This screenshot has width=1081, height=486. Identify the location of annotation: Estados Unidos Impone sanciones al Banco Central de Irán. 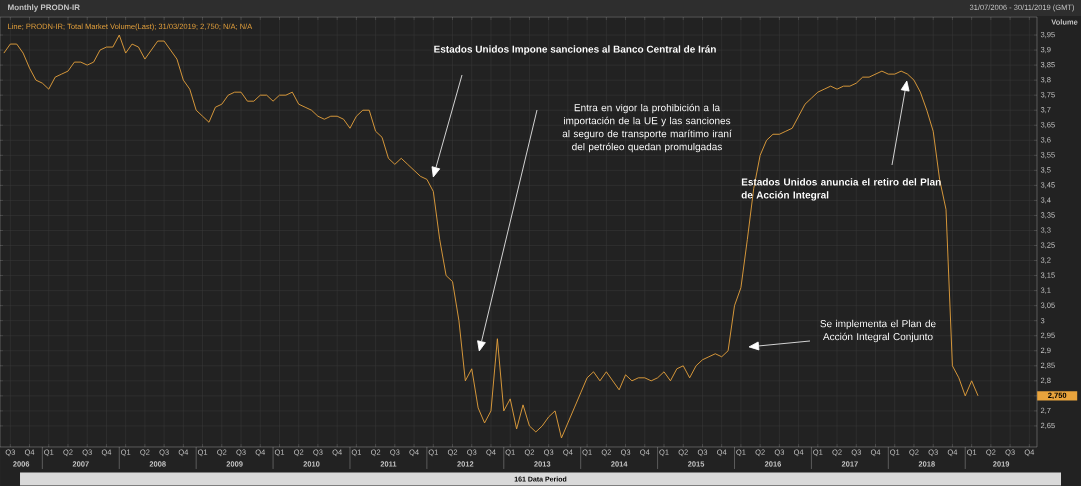
(575, 50).